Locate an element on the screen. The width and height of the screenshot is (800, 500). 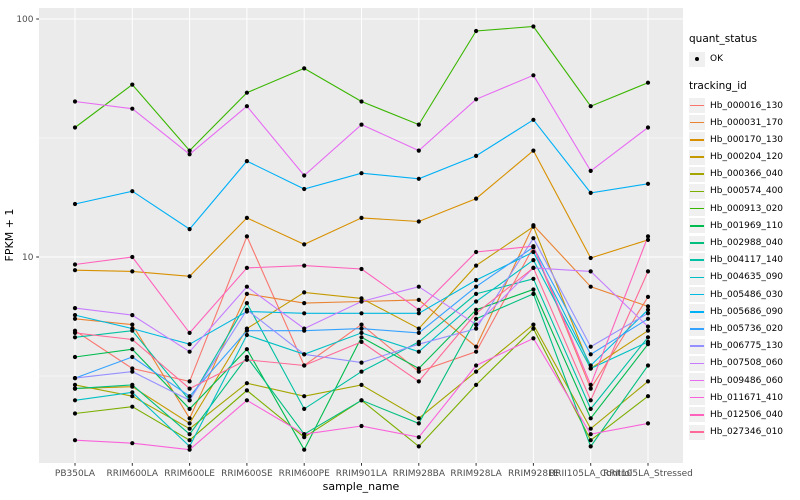
legend-item-Hb_027346_010: Hb_027346_010 is located at coordinates (744, 432).